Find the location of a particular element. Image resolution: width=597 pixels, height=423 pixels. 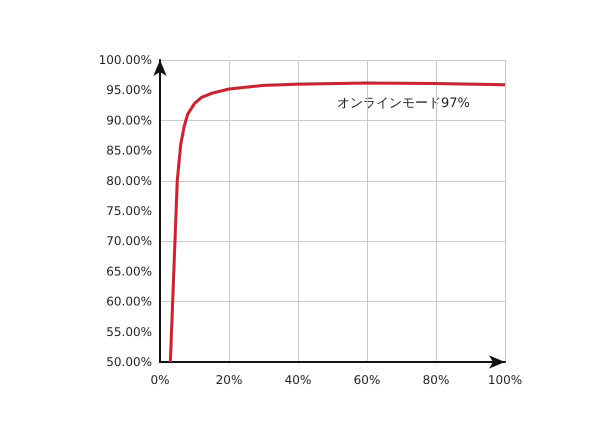

y-tick-label: 95.00% is located at coordinates (129, 90).